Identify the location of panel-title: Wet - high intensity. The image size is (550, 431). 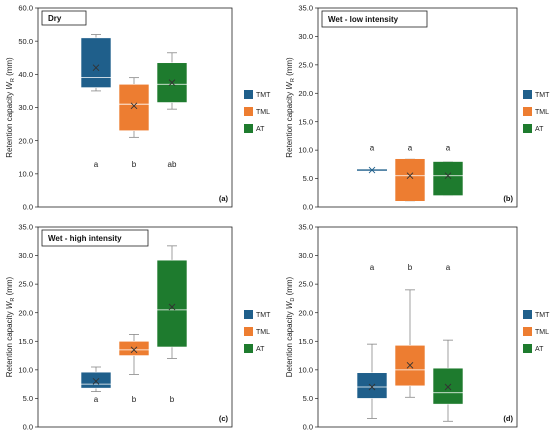
(85, 238).